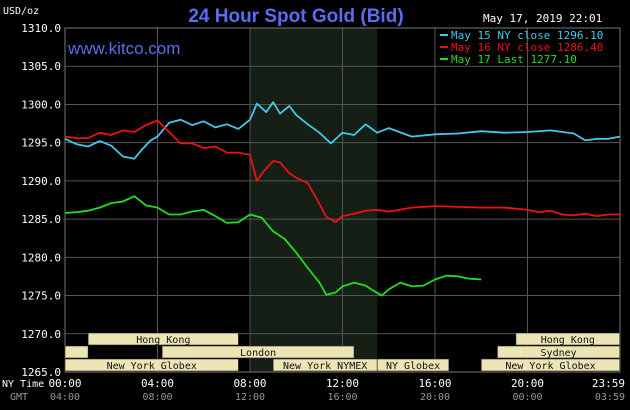  Describe the element at coordinates (527, 47) in the screenshot. I see `legend-entry: May 16 NY close 1286.40` at that location.